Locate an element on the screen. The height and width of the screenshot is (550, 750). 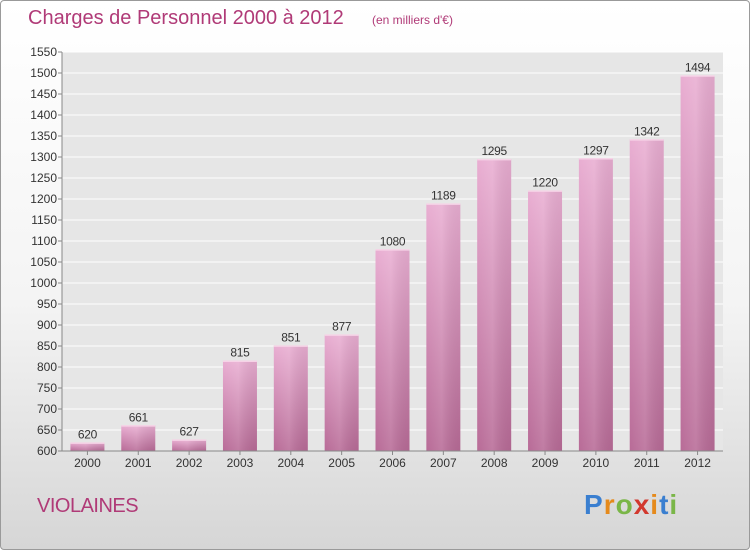
y-tick-label: 1350 is located at coordinates (43, 136).